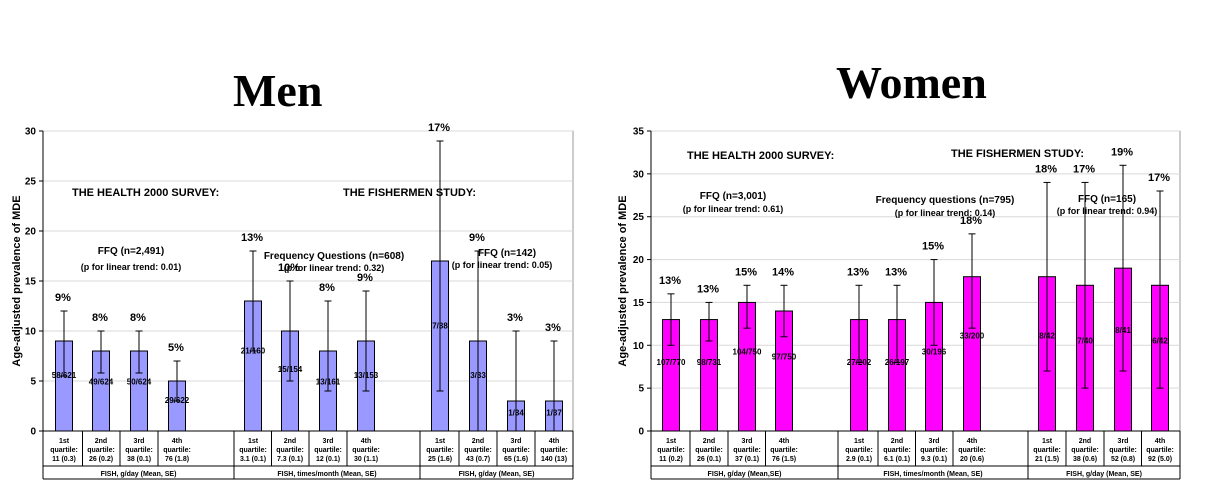 This screenshot has width=1206, height=501. Describe the element at coordinates (945, 213) in the screenshot. I see `women-annotation: (p for linear trend: 0.14)` at that location.